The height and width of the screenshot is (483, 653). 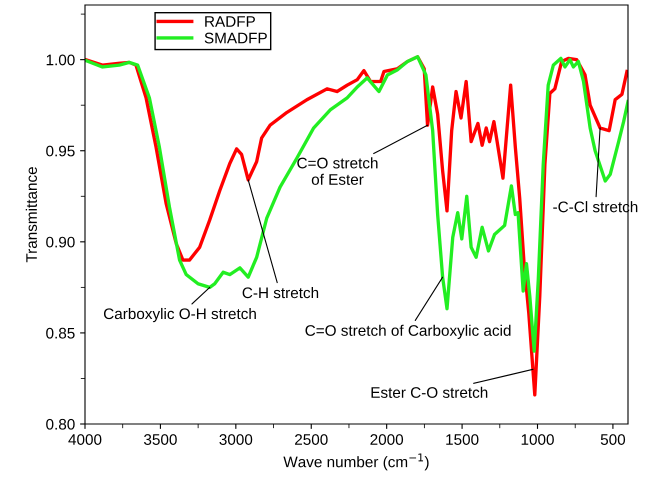 I want to click on x-tick-label: 2000, so click(x=387, y=439).